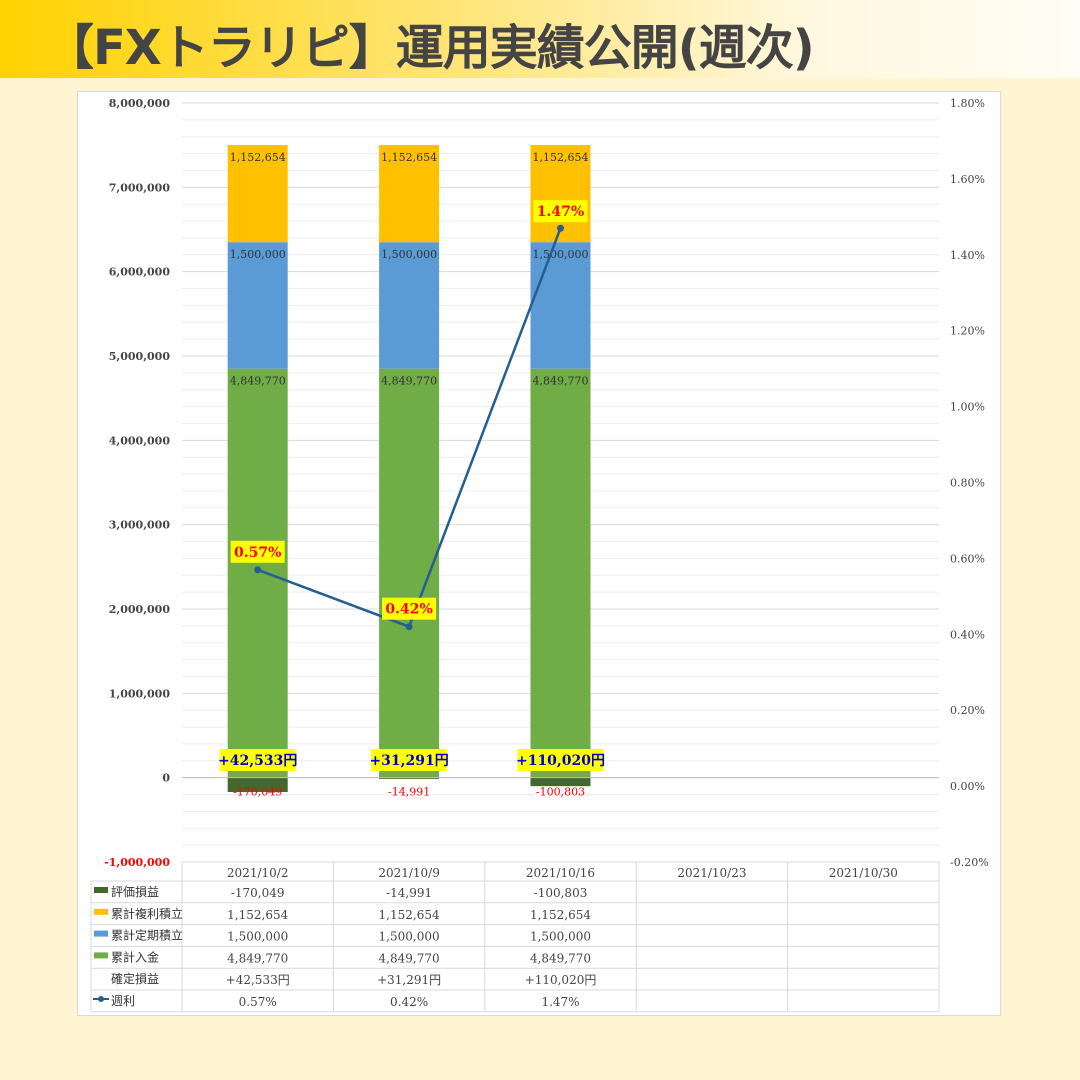  I want to click on right-tick-label: 1.00%, so click(967, 407).